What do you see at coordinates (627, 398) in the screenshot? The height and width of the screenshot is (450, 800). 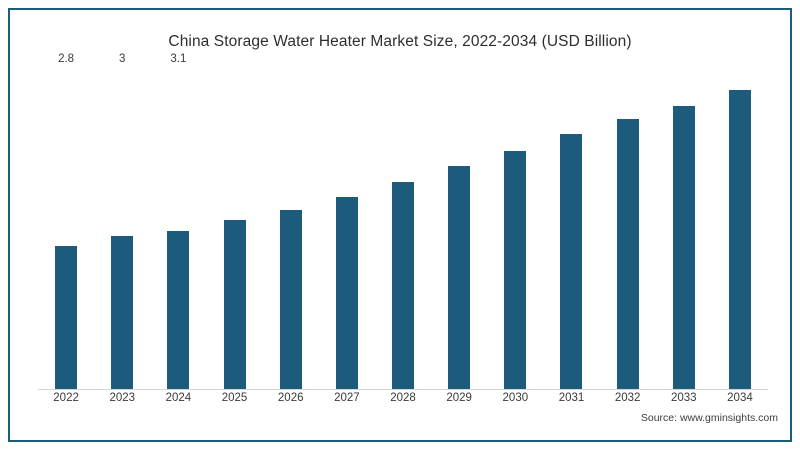 I see `x-tick-label: 2032` at bounding box center [627, 398].